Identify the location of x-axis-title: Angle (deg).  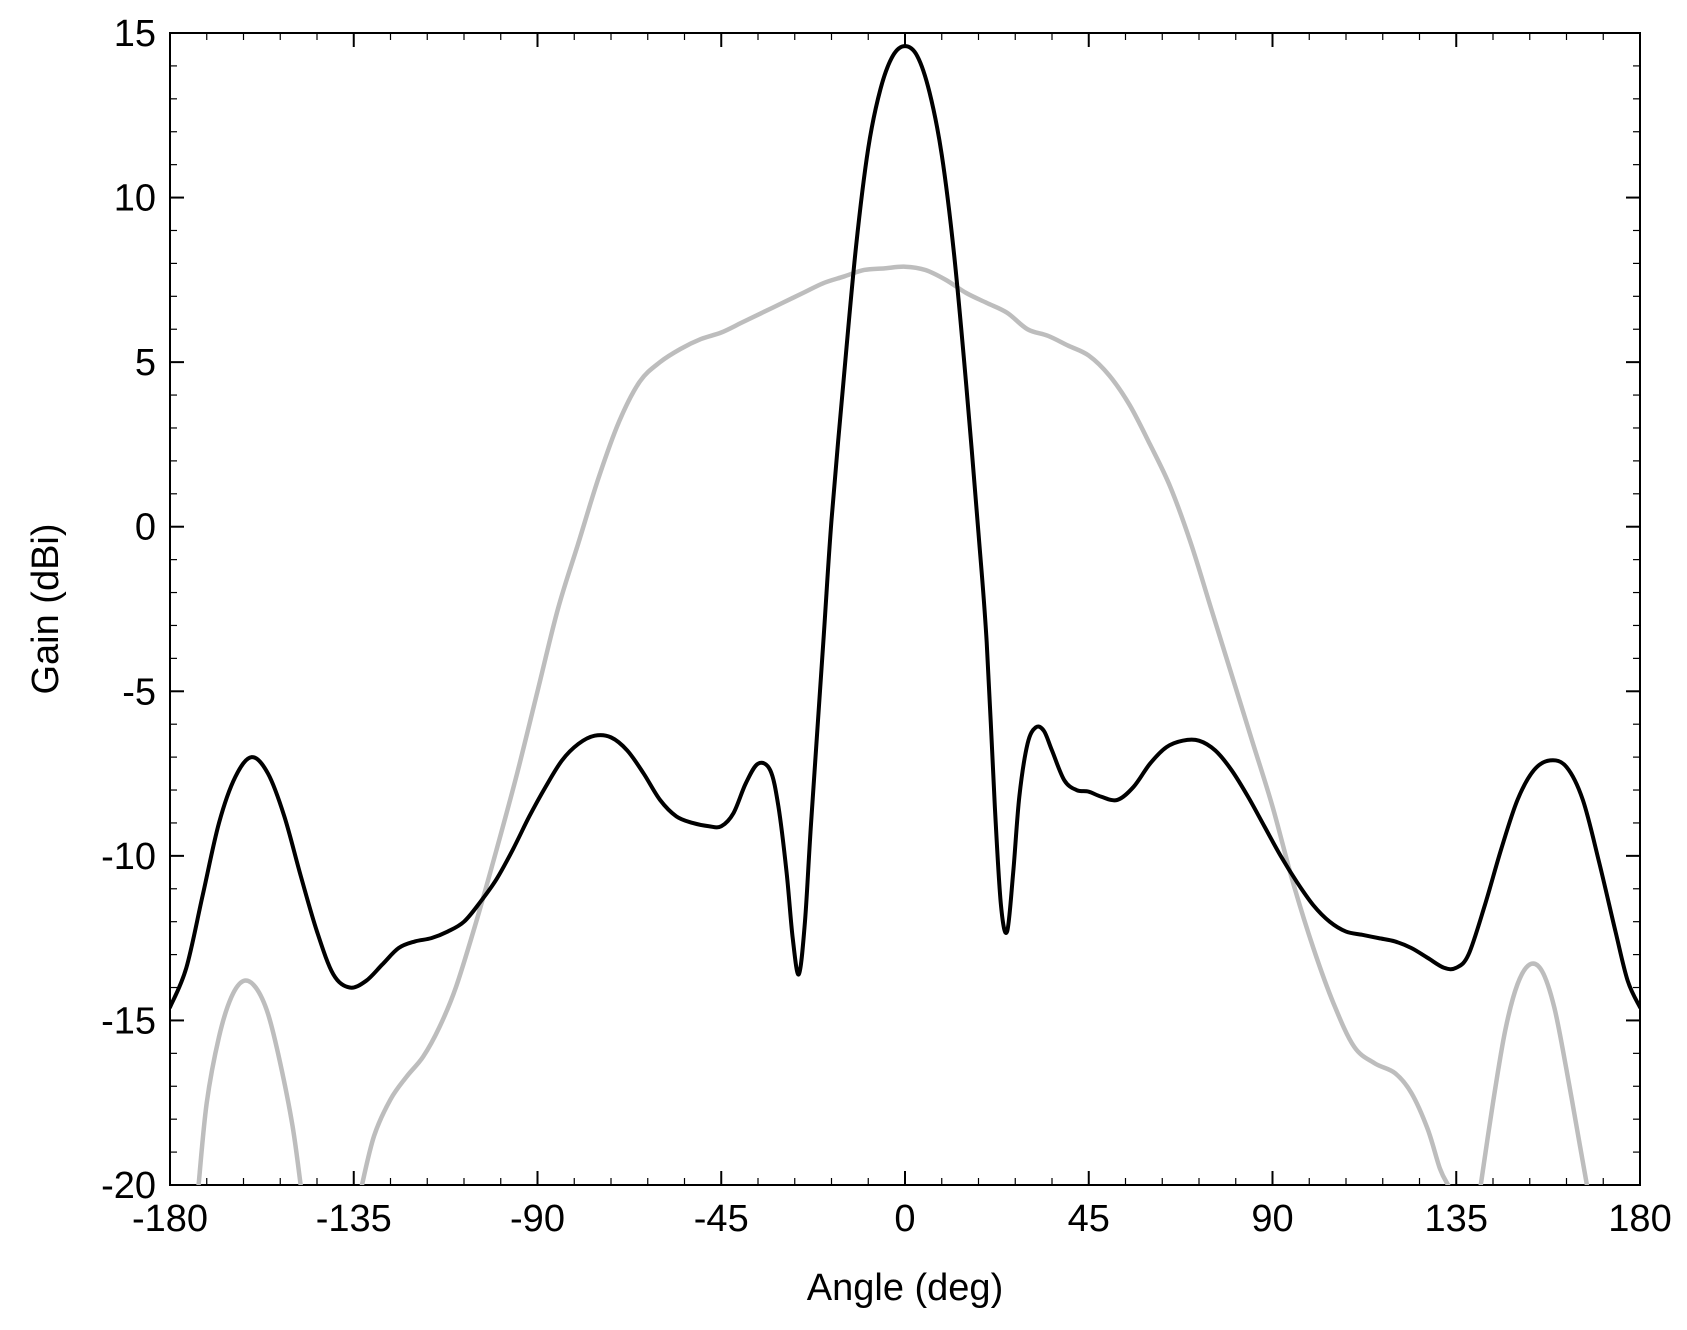
(905, 1288).